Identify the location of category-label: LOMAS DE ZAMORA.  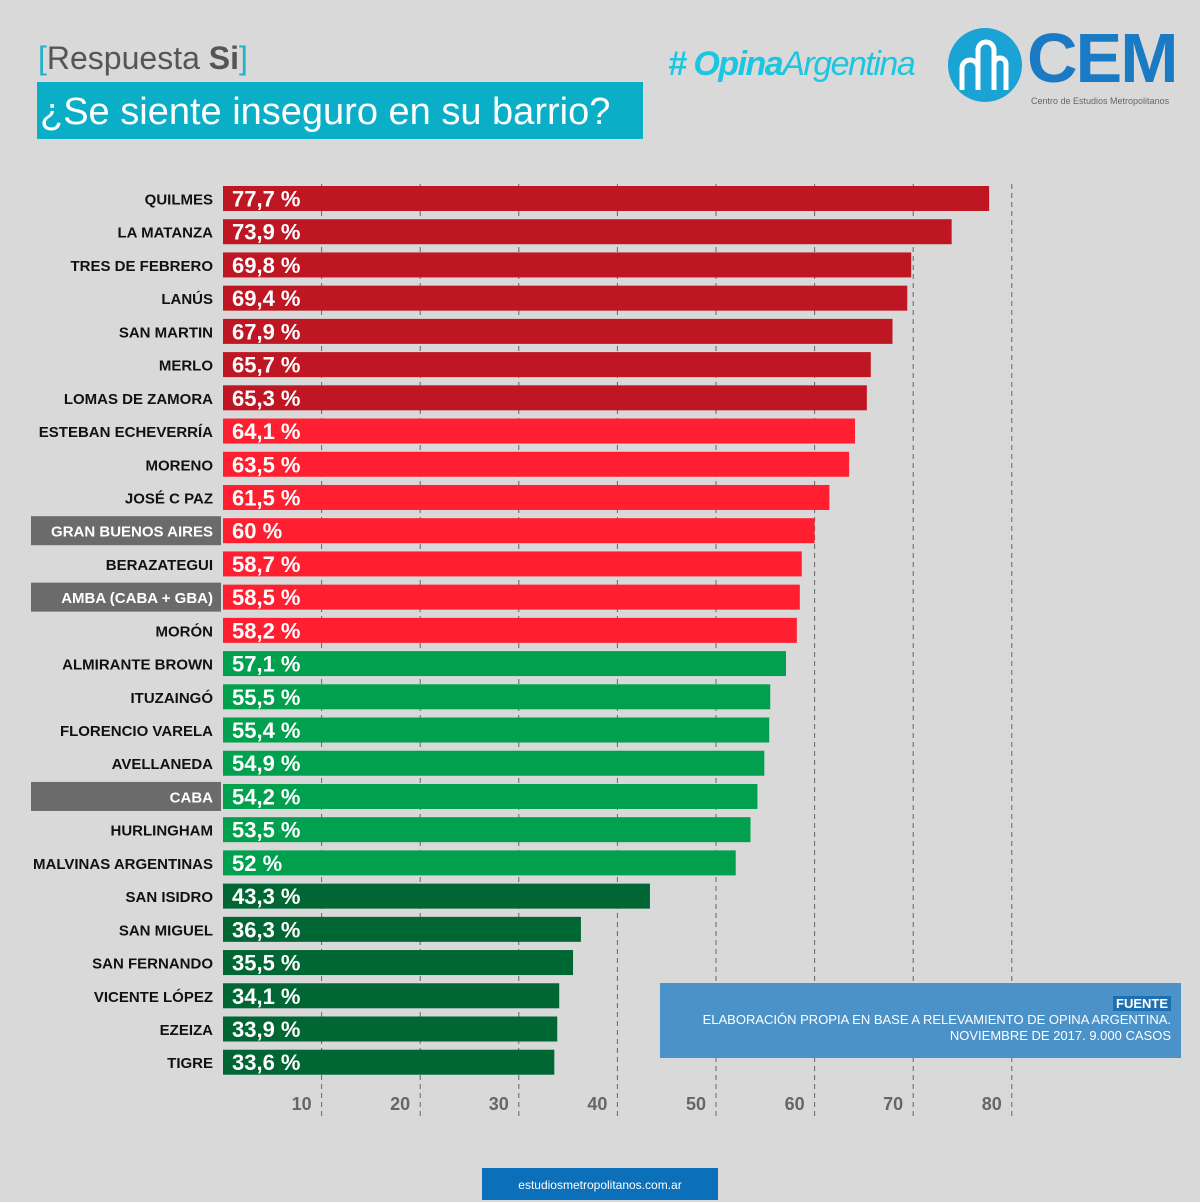
(138, 399).